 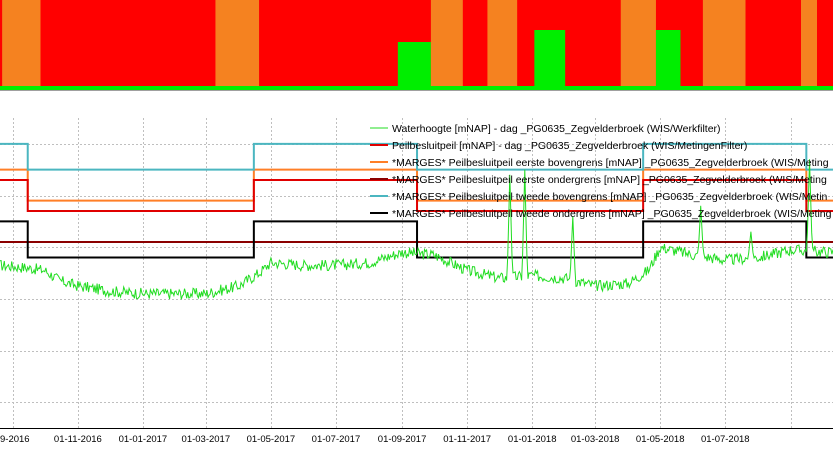 I want to click on x-tick-label: 01-07-2017, so click(x=336, y=439).